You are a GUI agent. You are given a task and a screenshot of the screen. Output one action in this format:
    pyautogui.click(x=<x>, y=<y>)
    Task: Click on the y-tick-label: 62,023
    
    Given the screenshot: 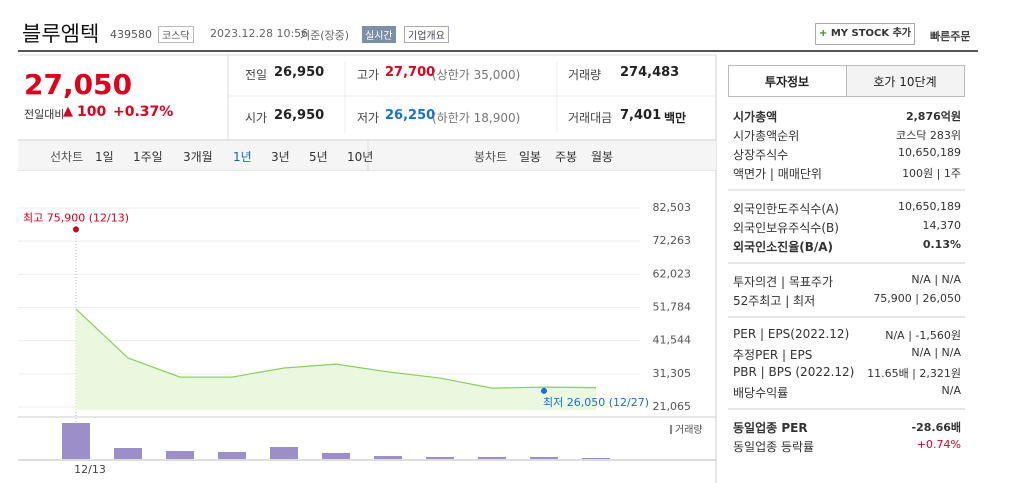 What is the action you would take?
    pyautogui.click(x=672, y=273)
    